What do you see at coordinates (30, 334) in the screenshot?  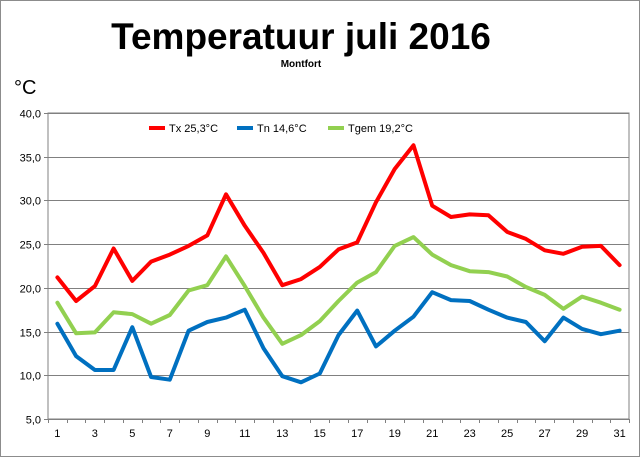 I see `y-tick-label: 15,0` at bounding box center [30, 334].